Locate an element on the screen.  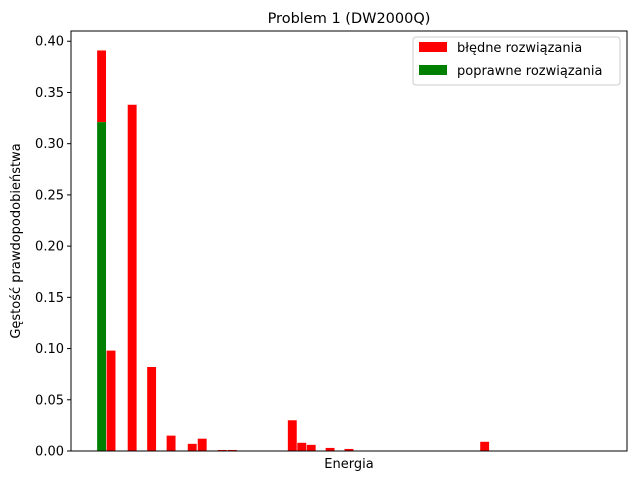
y-tick-label: 0.00 is located at coordinates (49, 452).